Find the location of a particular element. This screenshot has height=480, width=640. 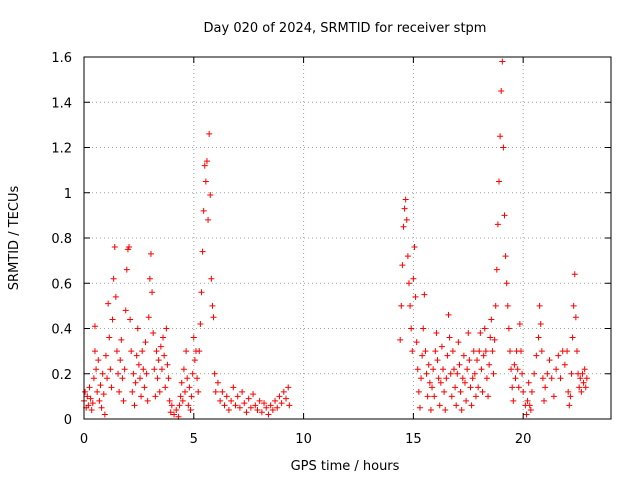

x-tick-label: 10 is located at coordinates (303, 439).